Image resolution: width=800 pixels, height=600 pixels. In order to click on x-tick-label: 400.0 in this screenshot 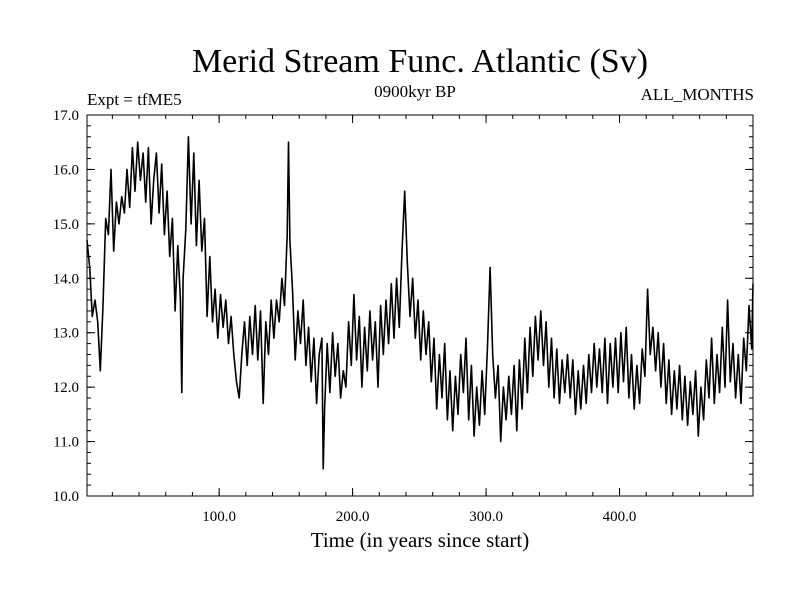, I will do `click(620, 517)`.